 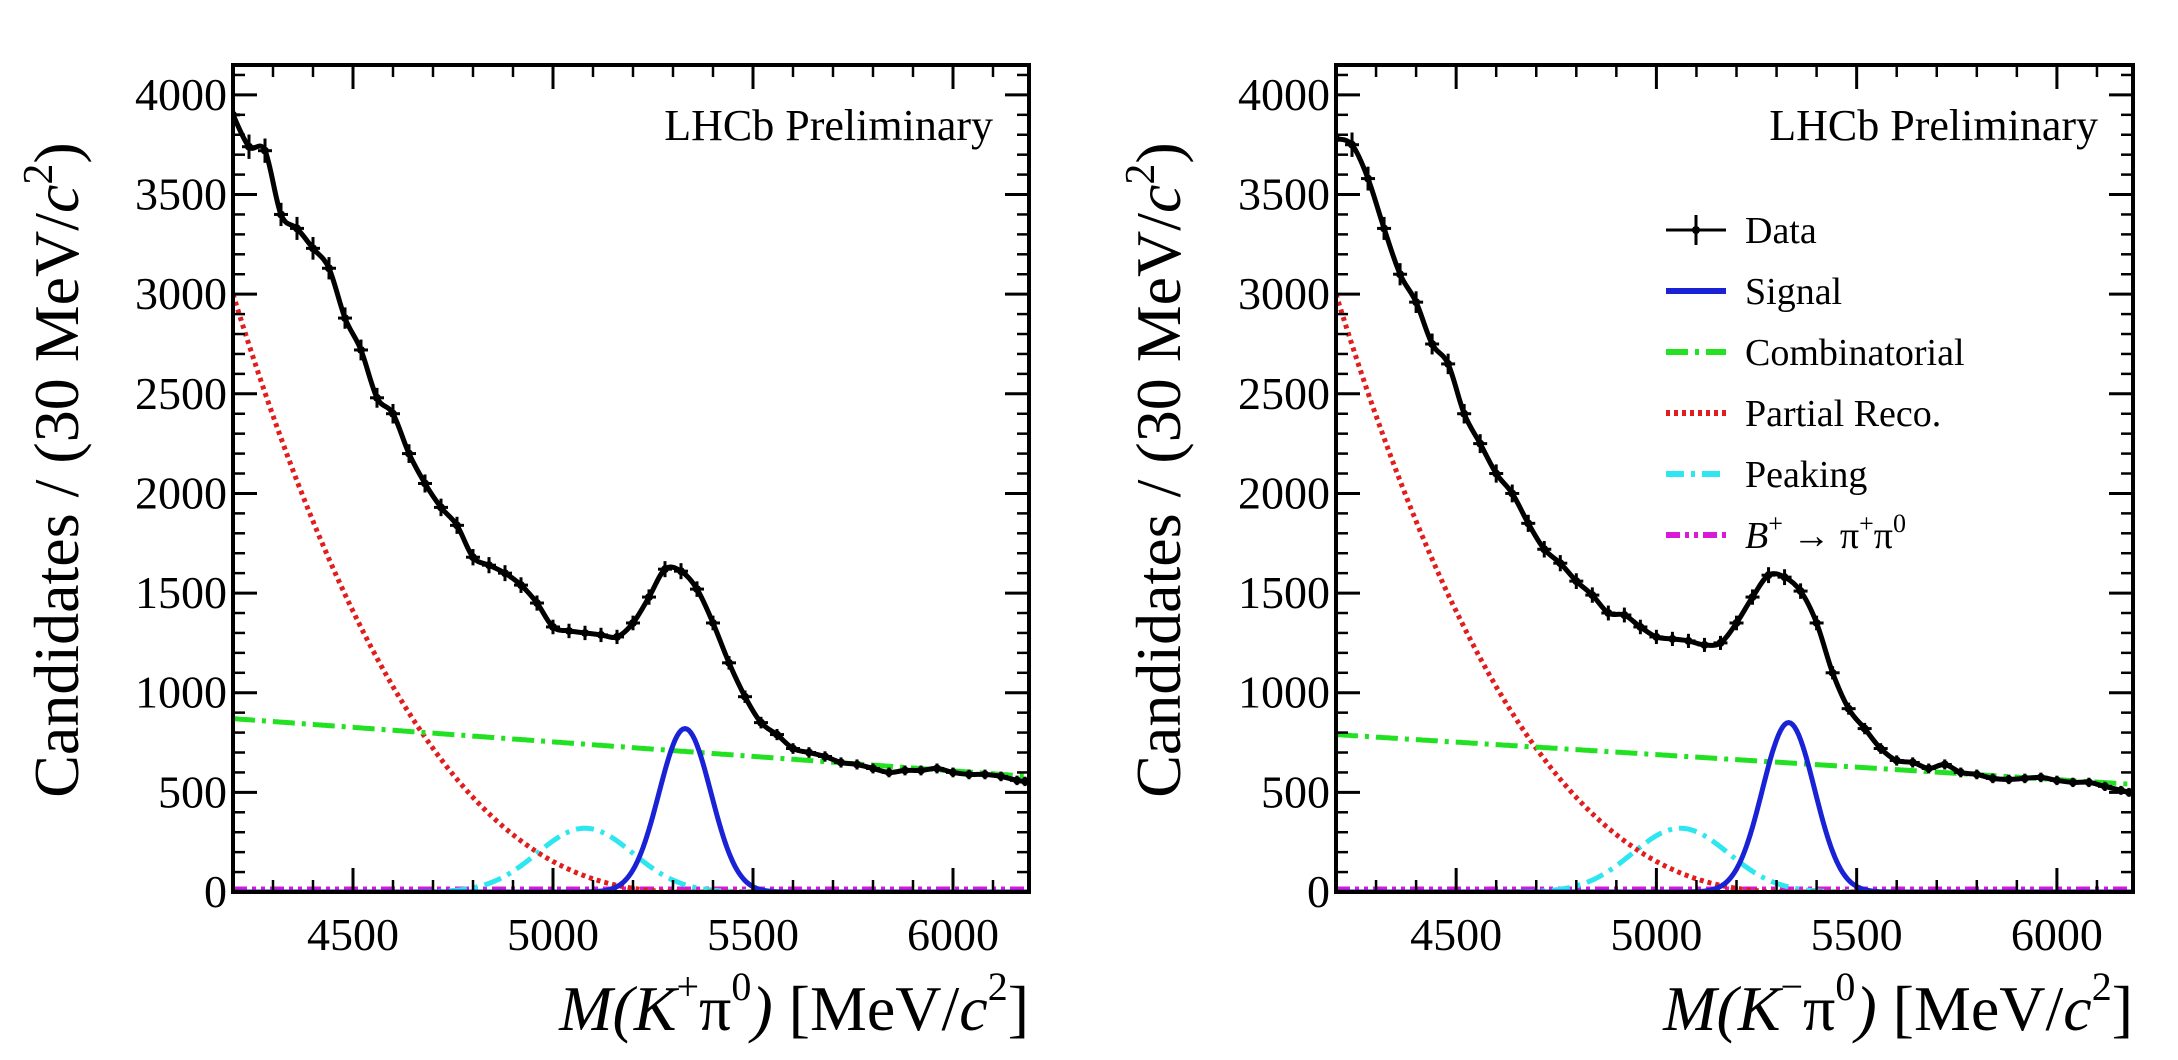 I want to click on legend-item-b-to-pipi: B+ → π+π0, so click(x=1786, y=533).